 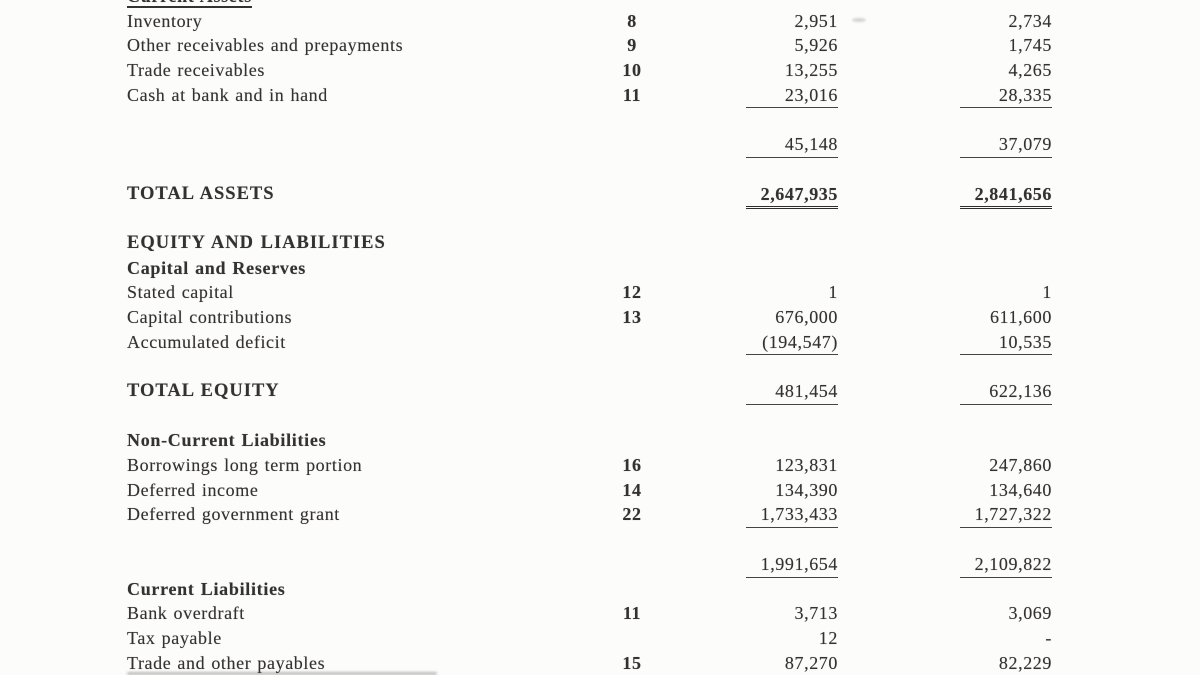 I want to click on row-value-prior-year: 3,069, so click(x=1030, y=613).